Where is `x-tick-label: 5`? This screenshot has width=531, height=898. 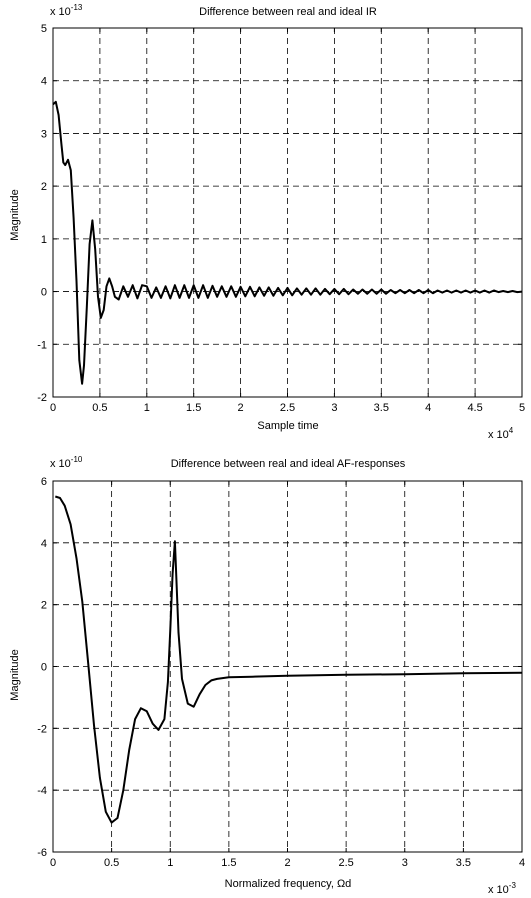 x-tick-label: 5 is located at coordinates (522, 408).